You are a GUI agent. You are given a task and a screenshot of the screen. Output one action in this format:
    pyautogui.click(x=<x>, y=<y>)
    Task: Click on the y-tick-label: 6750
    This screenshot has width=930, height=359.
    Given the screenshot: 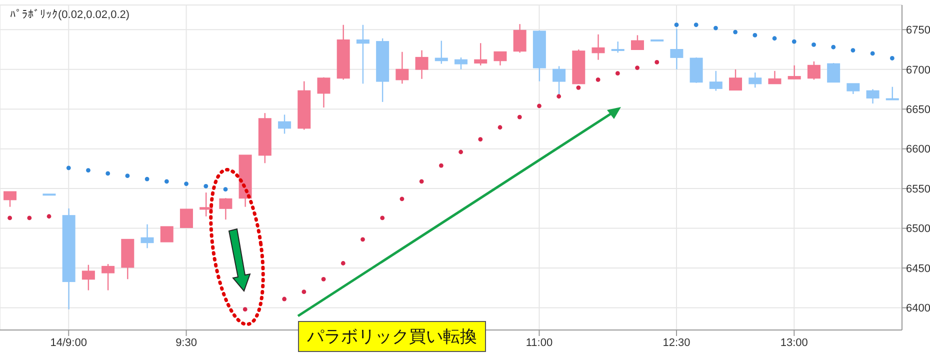 What is the action you would take?
    pyautogui.click(x=918, y=30)
    